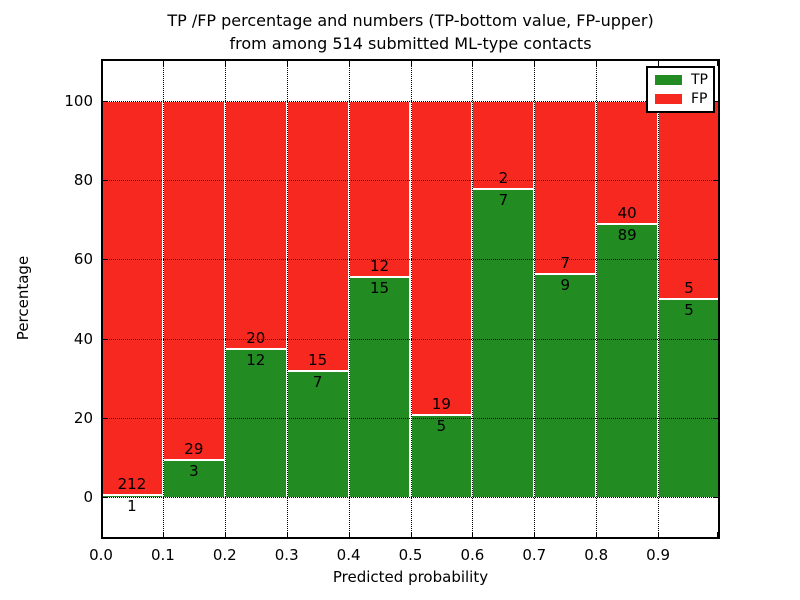 The image size is (800, 600). What do you see at coordinates (441, 403) in the screenshot?
I see `bar-annotation-fp: 19` at bounding box center [441, 403].